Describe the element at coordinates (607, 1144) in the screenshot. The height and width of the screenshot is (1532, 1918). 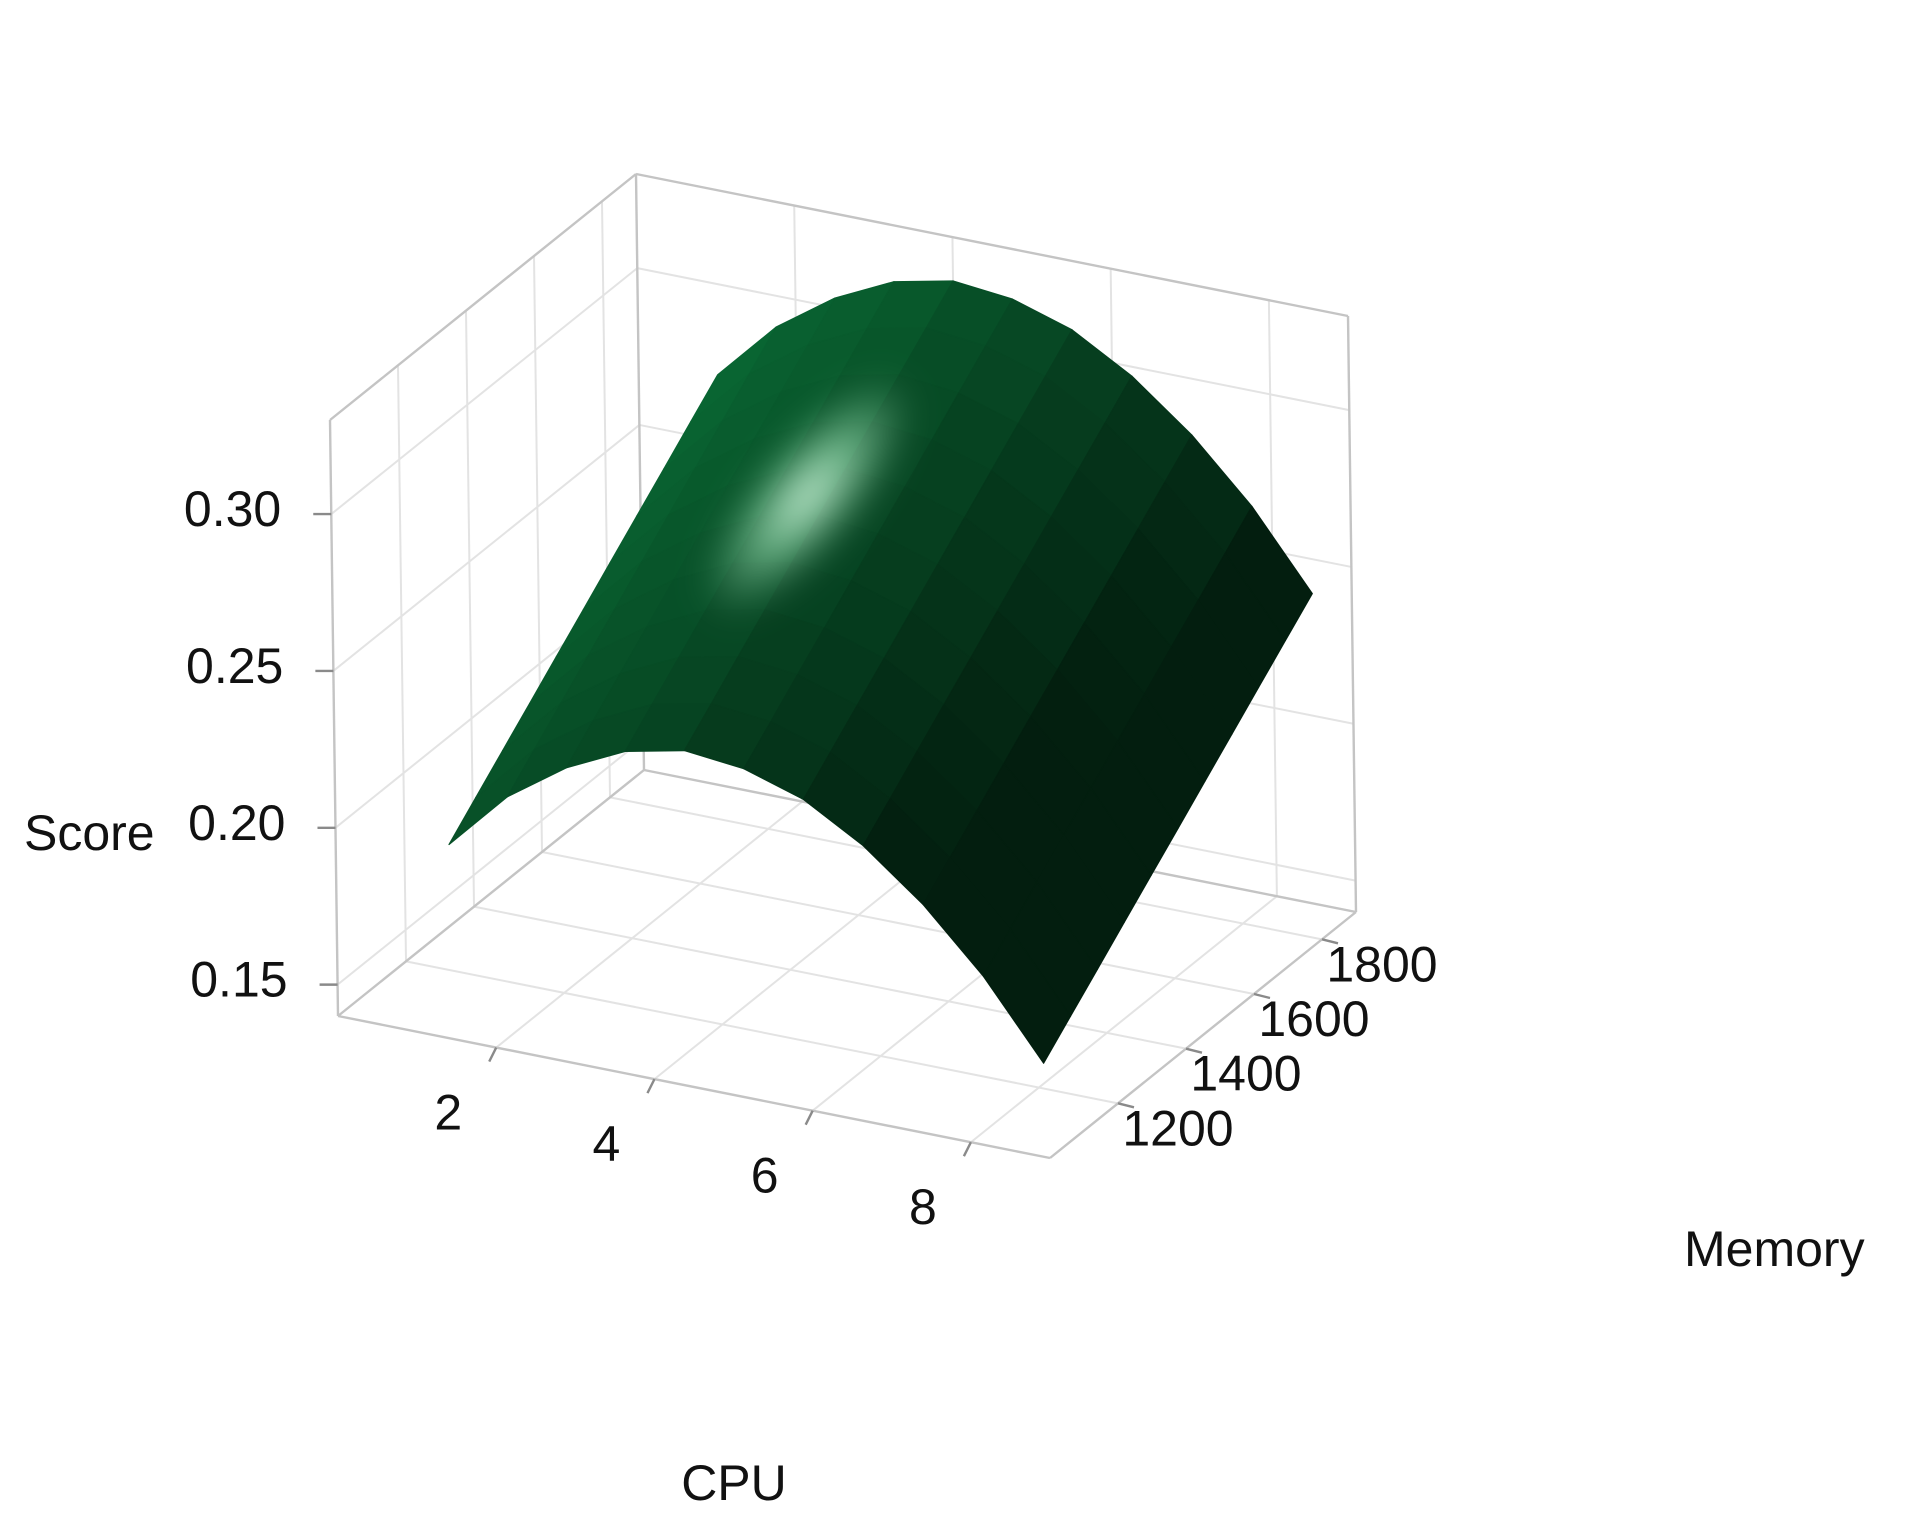
I see `x-tick-label: 4` at that location.